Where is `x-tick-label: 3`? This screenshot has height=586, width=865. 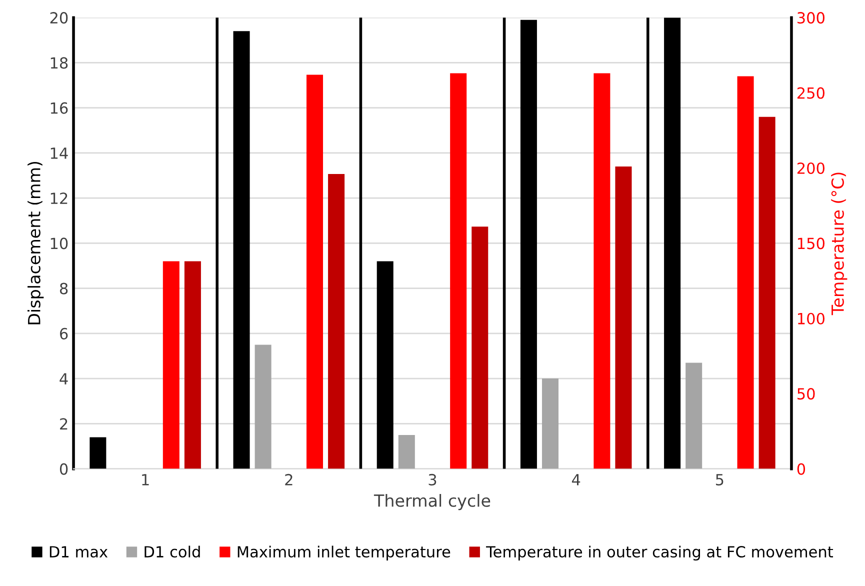
x-tick-label: 3 is located at coordinates (432, 480).